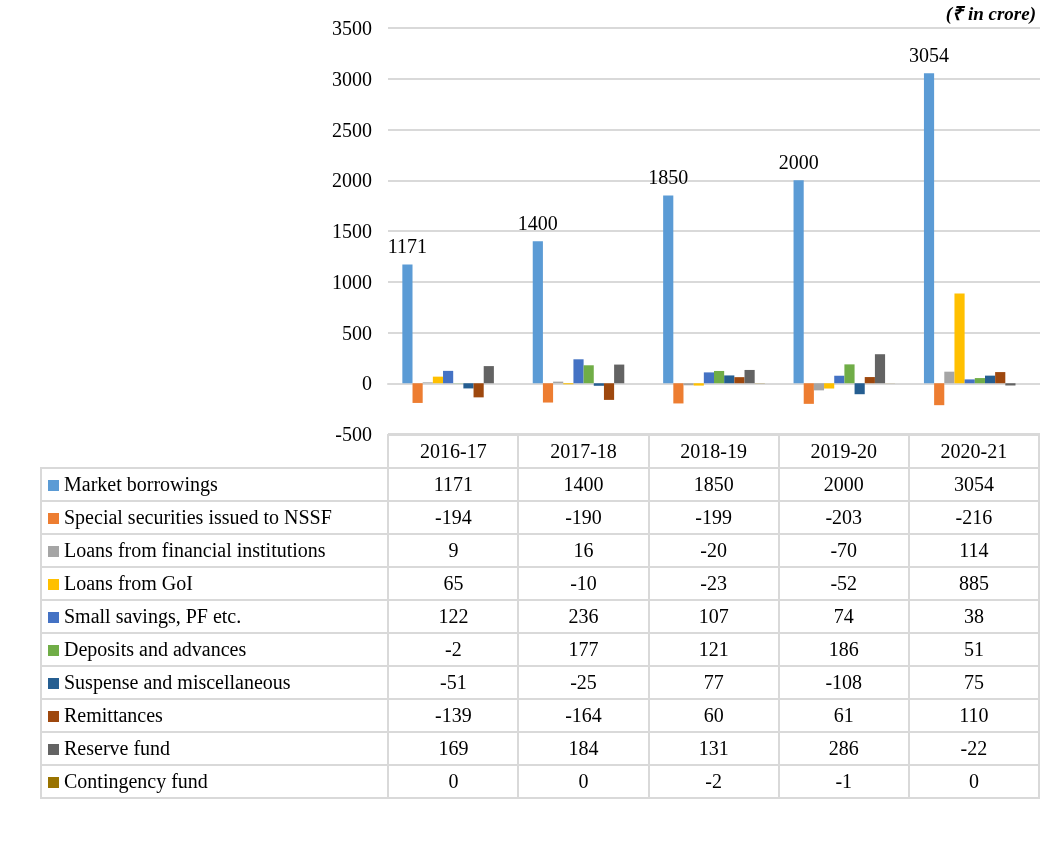  I want to click on data-label: -139, so click(453, 715).